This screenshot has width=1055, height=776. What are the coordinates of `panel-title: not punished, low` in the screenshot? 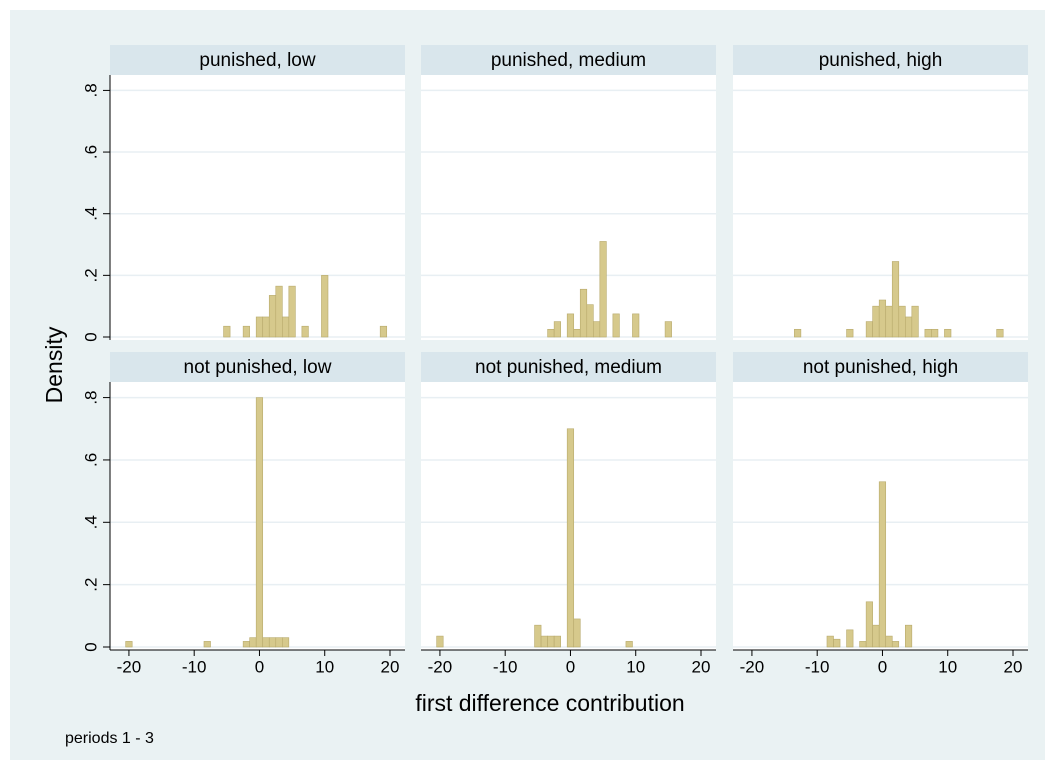 It's located at (258, 367).